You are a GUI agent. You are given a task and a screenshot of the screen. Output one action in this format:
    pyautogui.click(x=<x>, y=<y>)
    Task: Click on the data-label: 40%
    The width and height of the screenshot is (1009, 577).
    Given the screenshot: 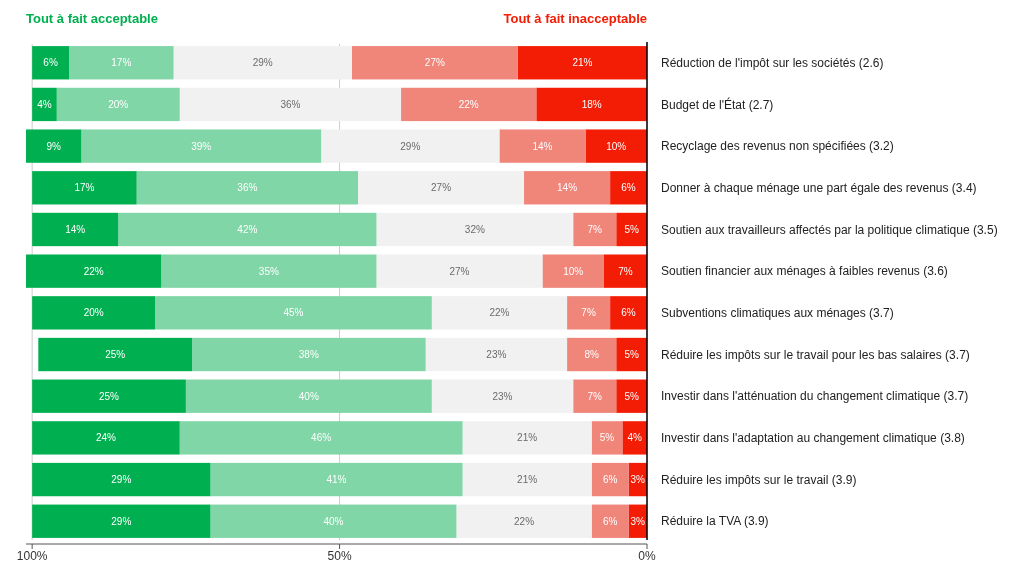 What is the action you would take?
    pyautogui.click(x=333, y=521)
    